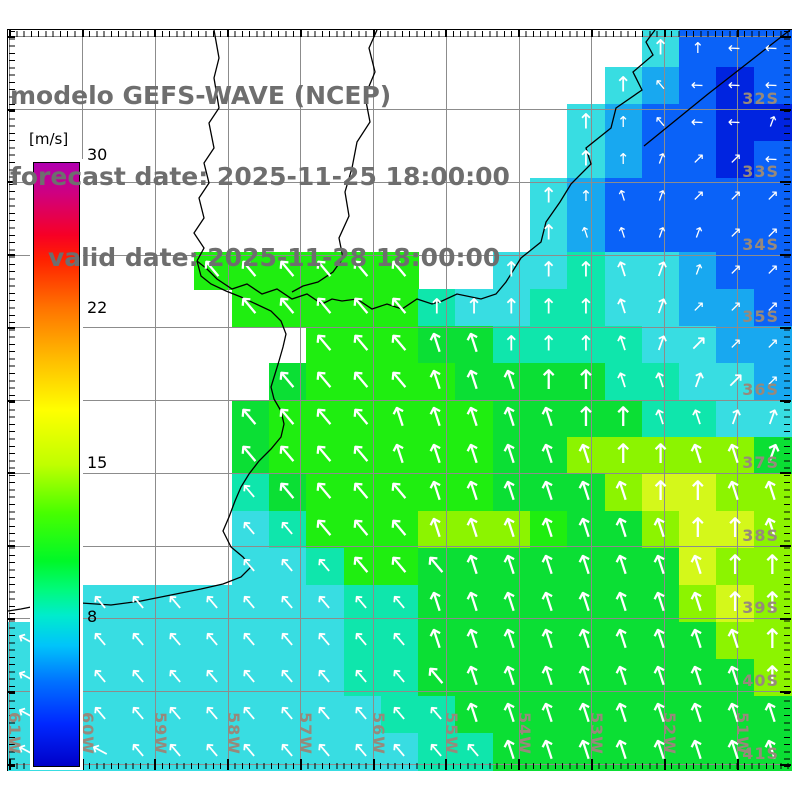 The image size is (800, 800). I want to click on gridline-lat, so click(399, 401).